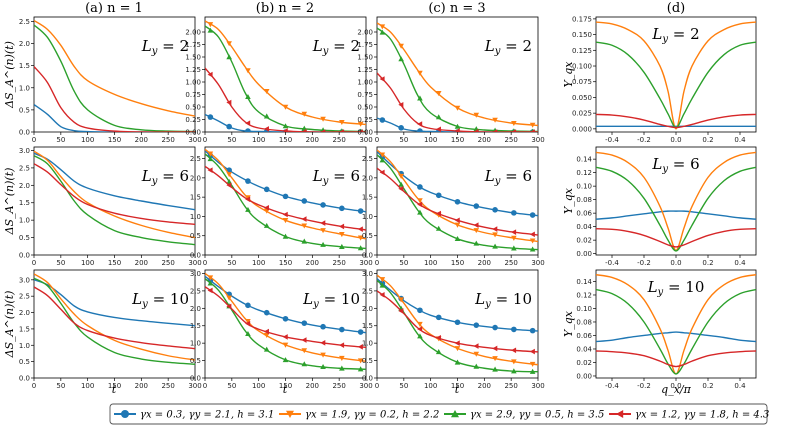  What do you see at coordinates (537, 415) in the screenshot?
I see `legend-label: γx = 2.9, γy = 0.5, h = 3.5` at bounding box center [537, 415].